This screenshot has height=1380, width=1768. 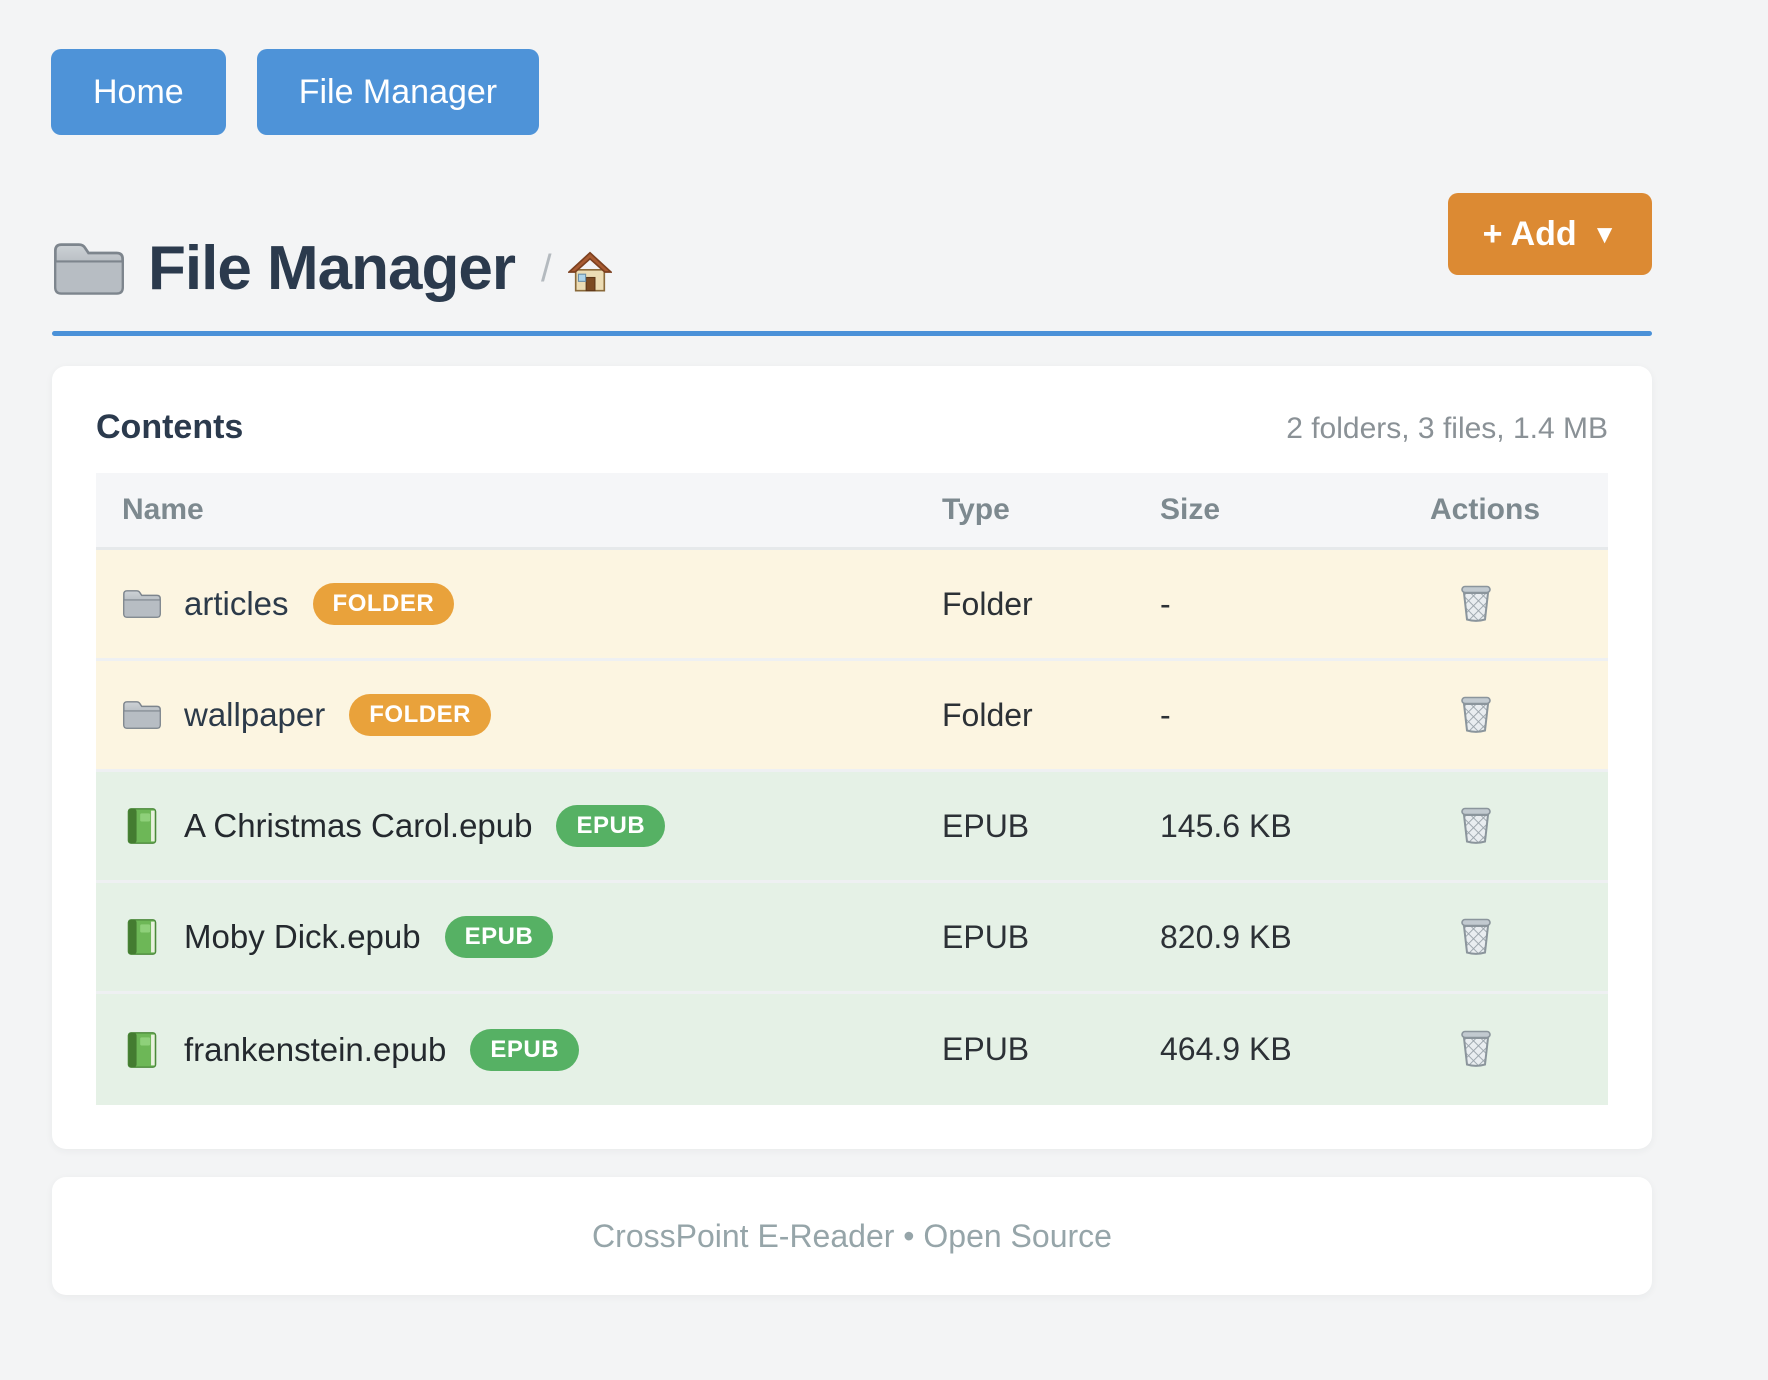 I want to click on file-name: frankenstein.epub, so click(x=315, y=1049).